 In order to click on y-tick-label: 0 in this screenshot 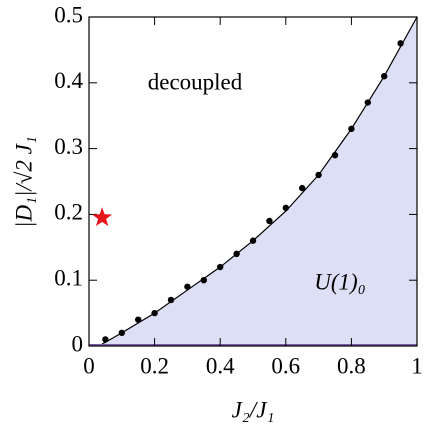, I will do `click(78, 343)`.